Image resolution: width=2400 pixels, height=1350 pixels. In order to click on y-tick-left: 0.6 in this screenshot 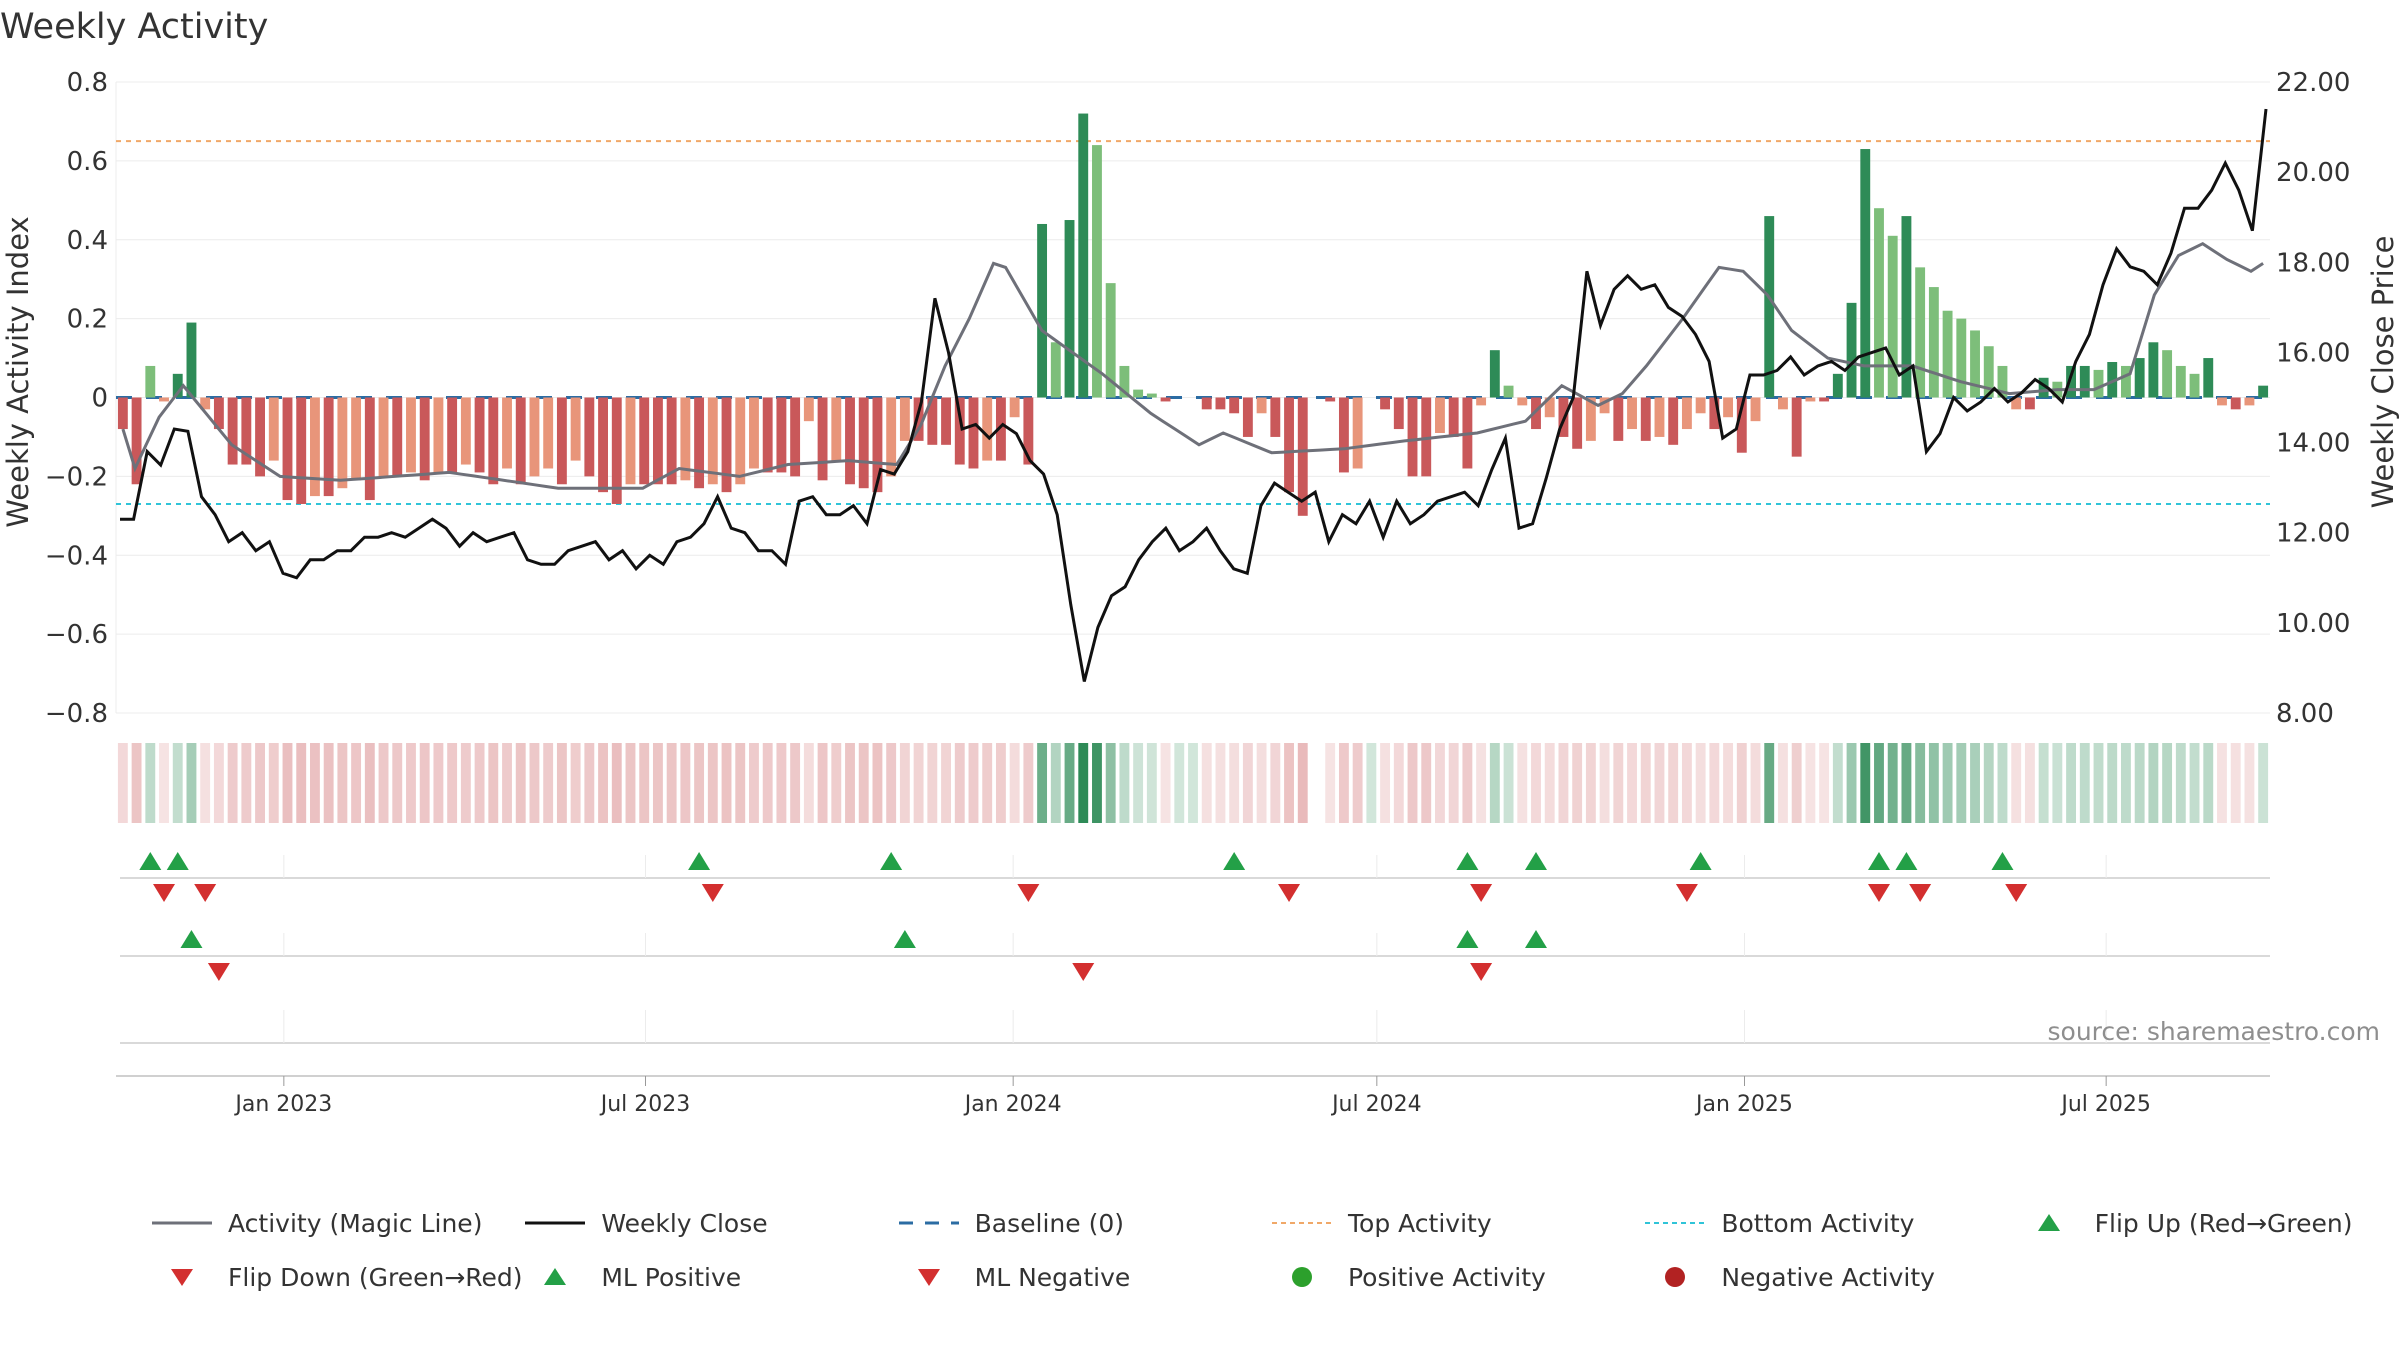, I will do `click(87, 162)`.